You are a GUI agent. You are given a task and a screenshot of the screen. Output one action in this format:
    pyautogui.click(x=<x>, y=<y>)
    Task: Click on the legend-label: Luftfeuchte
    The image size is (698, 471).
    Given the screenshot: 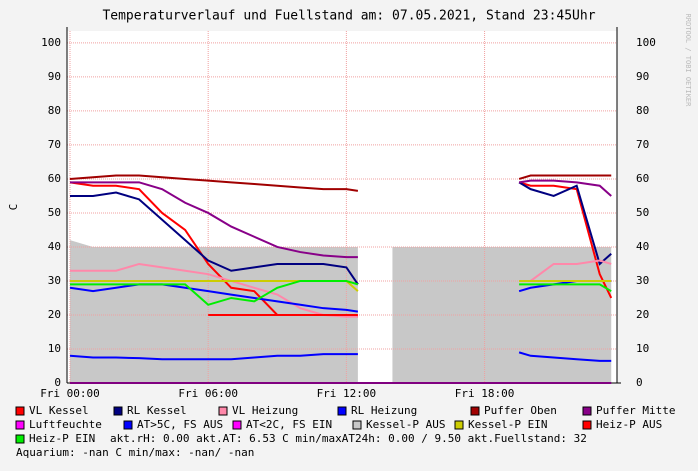 What is the action you would take?
    pyautogui.click(x=65, y=424)
    